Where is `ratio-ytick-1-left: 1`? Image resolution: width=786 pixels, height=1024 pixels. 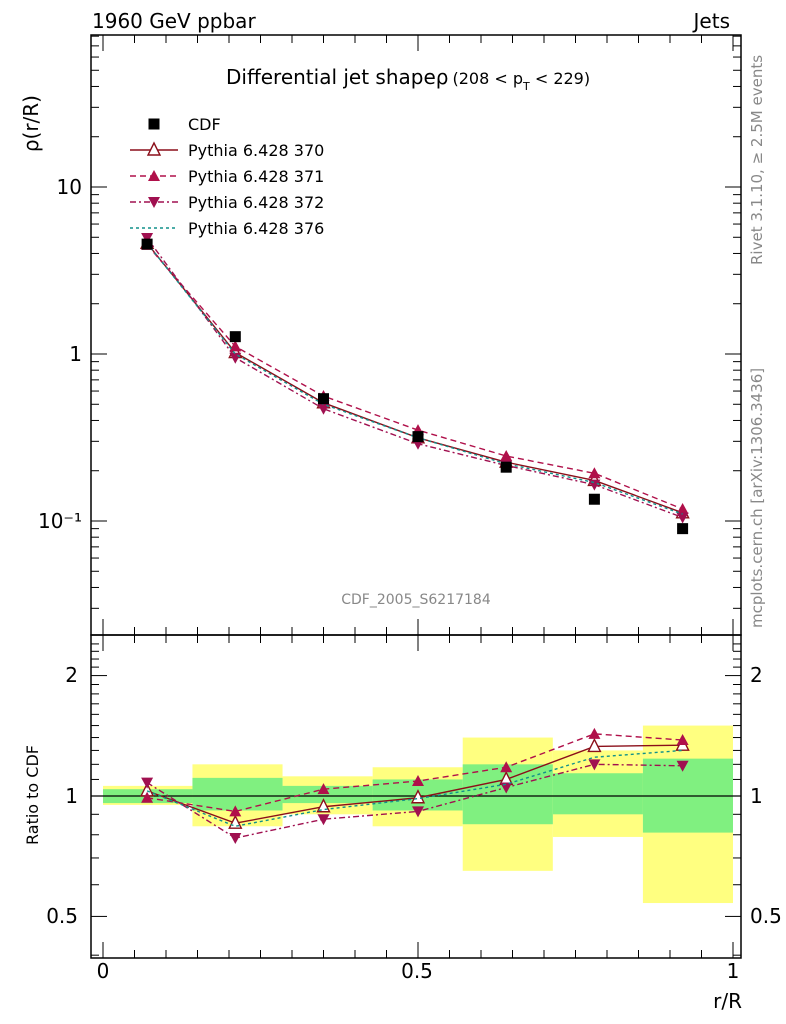 ratio-ytick-1-left: 1 is located at coordinates (71, 796).